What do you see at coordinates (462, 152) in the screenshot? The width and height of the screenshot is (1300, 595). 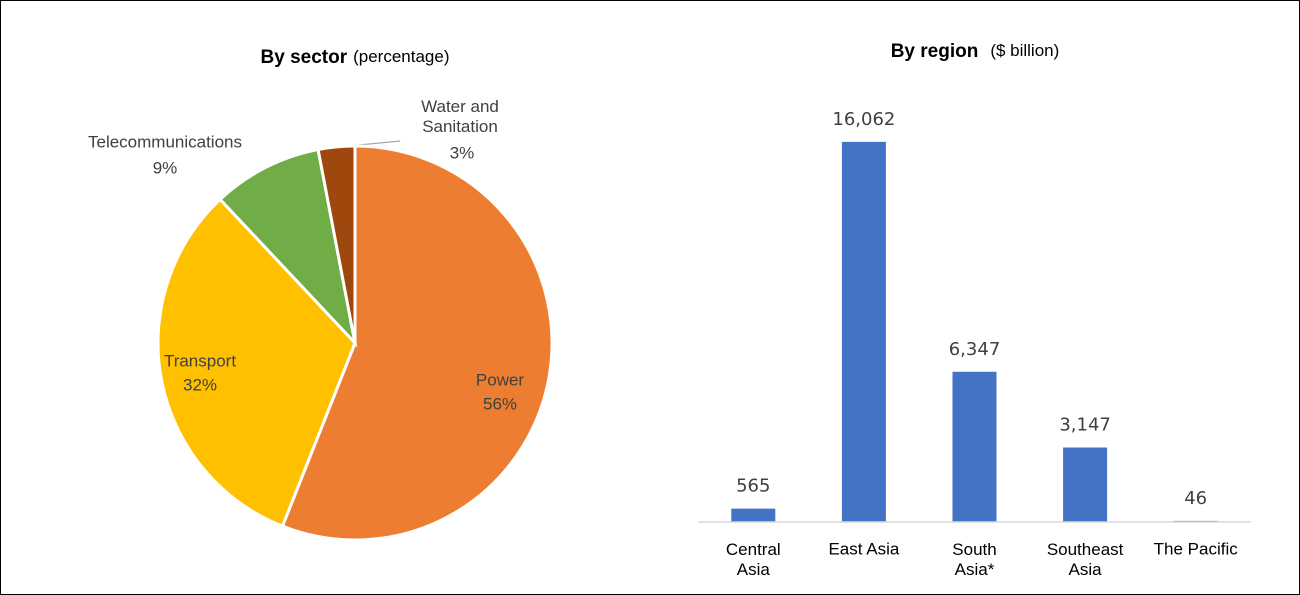 I see `slice-value-label: 3%` at bounding box center [462, 152].